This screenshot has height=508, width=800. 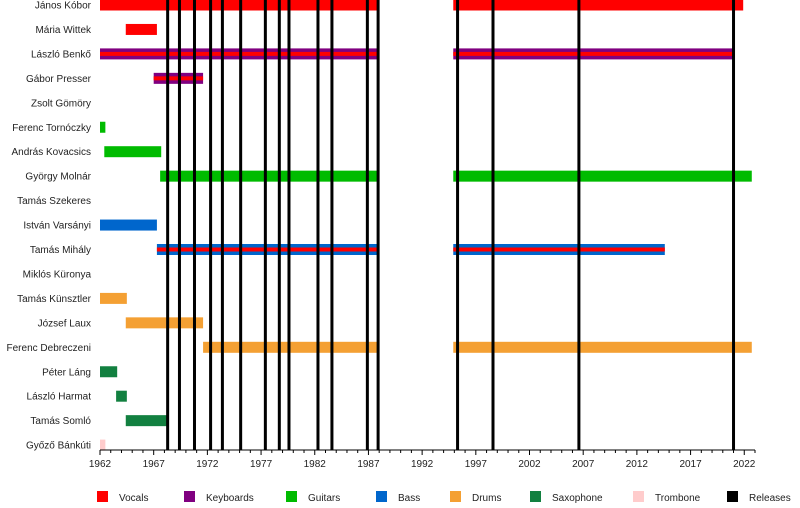 What do you see at coordinates (54, 201) in the screenshot?
I see `member-label: Tamás Szekeres` at bounding box center [54, 201].